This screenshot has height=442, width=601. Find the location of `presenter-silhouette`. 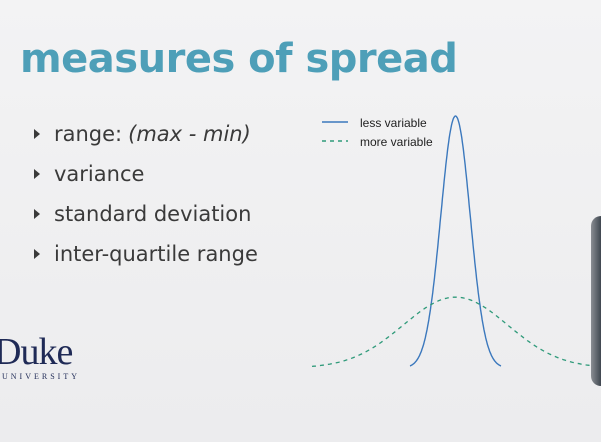

presenter-silhouette is located at coordinates (596, 301).